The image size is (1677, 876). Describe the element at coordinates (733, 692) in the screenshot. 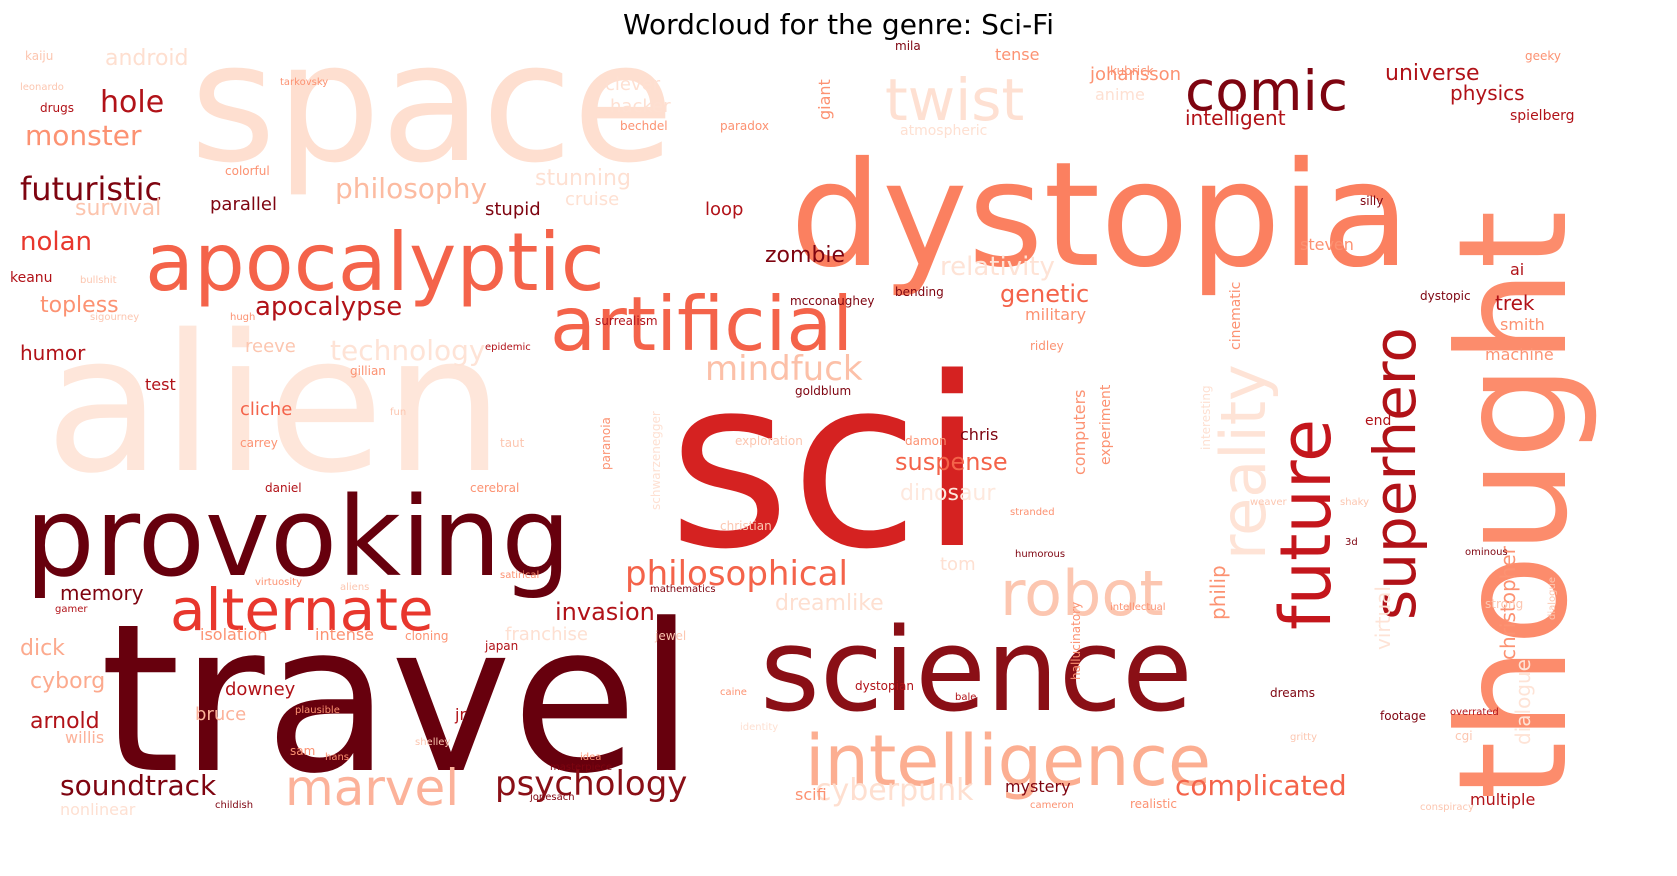

I see `word-caine: caine` at that location.